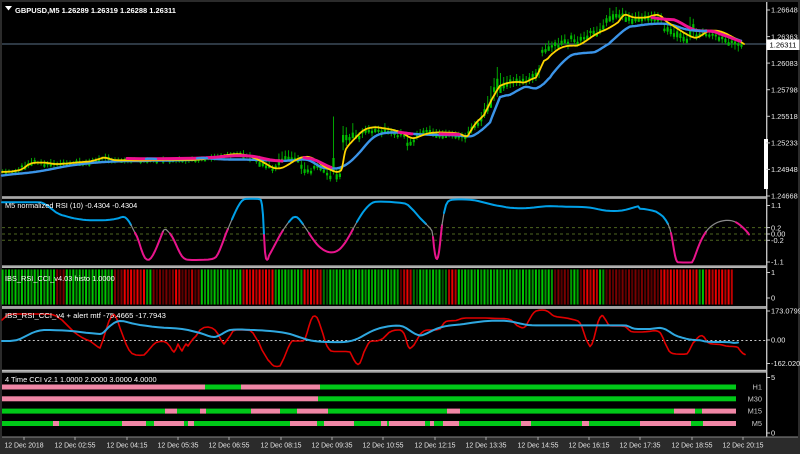  What do you see at coordinates (75, 446) in the screenshot?
I see `svg-text: 12 Dec 02:55` at bounding box center [75, 446].